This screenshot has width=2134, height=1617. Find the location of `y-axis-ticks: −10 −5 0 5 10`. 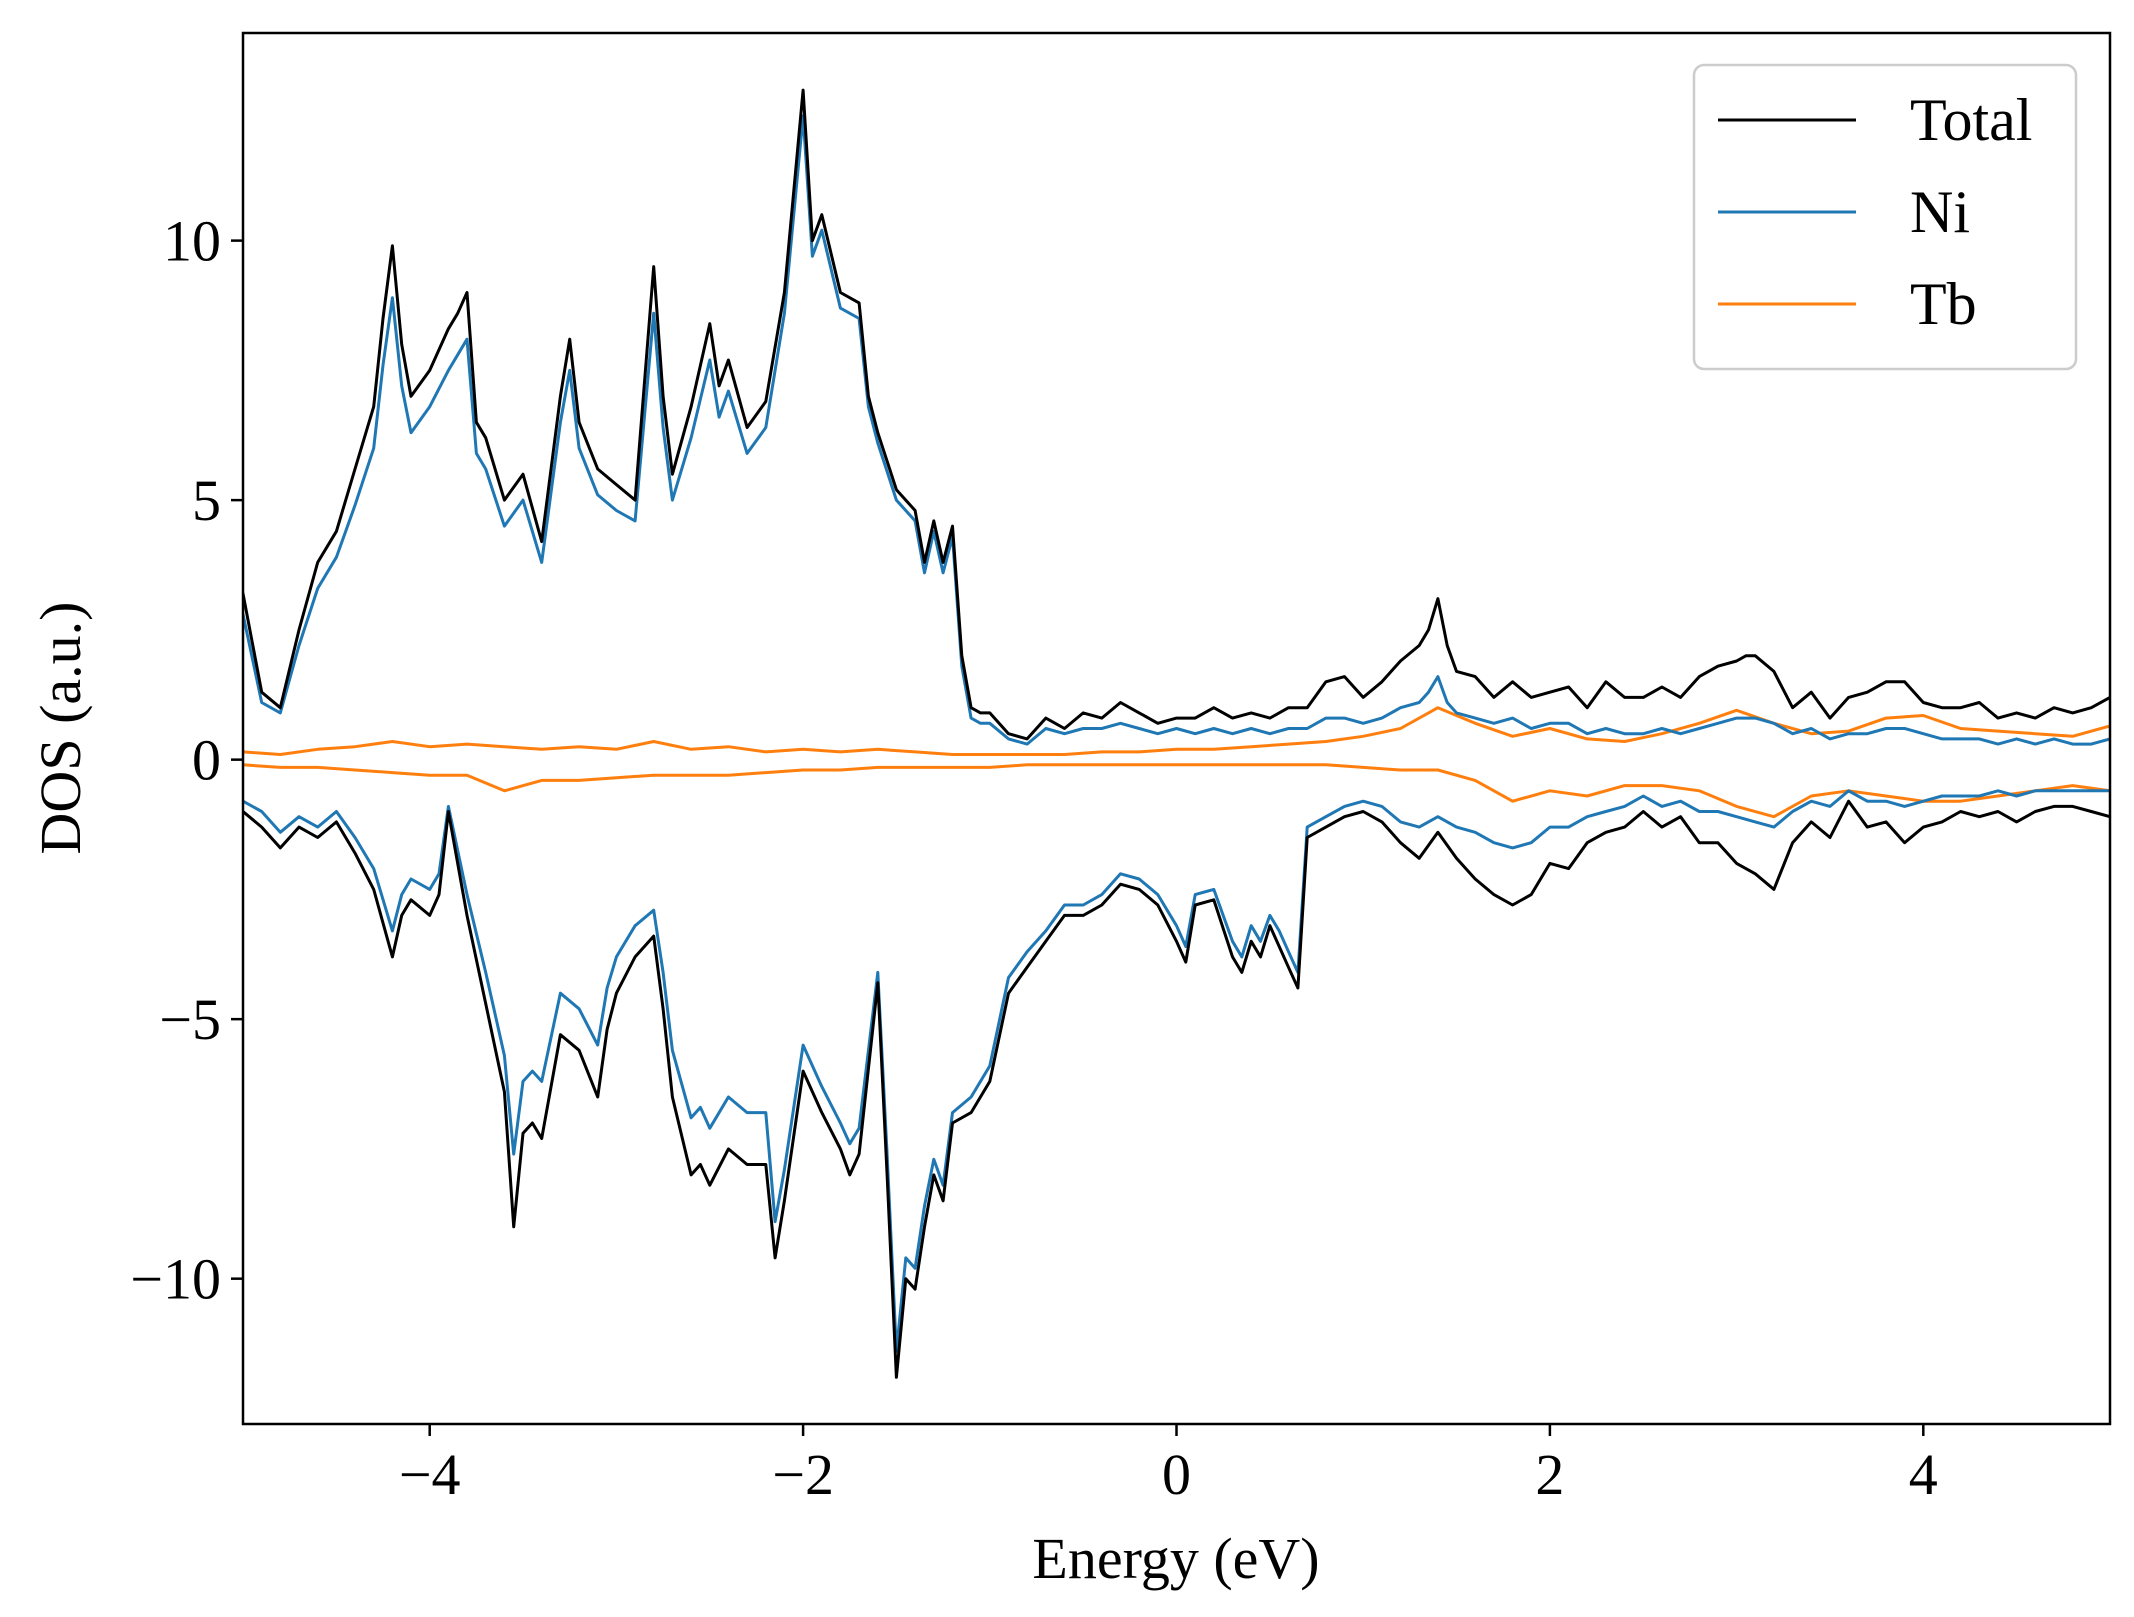

y-axis-ticks: −10 −5 0 5 10 is located at coordinates (186, 760).